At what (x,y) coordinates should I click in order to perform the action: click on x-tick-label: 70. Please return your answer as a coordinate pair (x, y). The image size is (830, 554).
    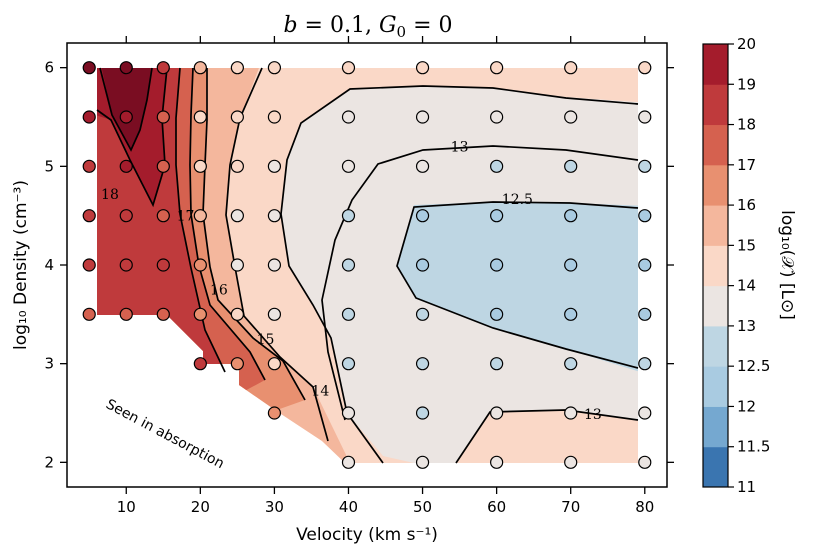
    Looking at the image, I should click on (570, 507).